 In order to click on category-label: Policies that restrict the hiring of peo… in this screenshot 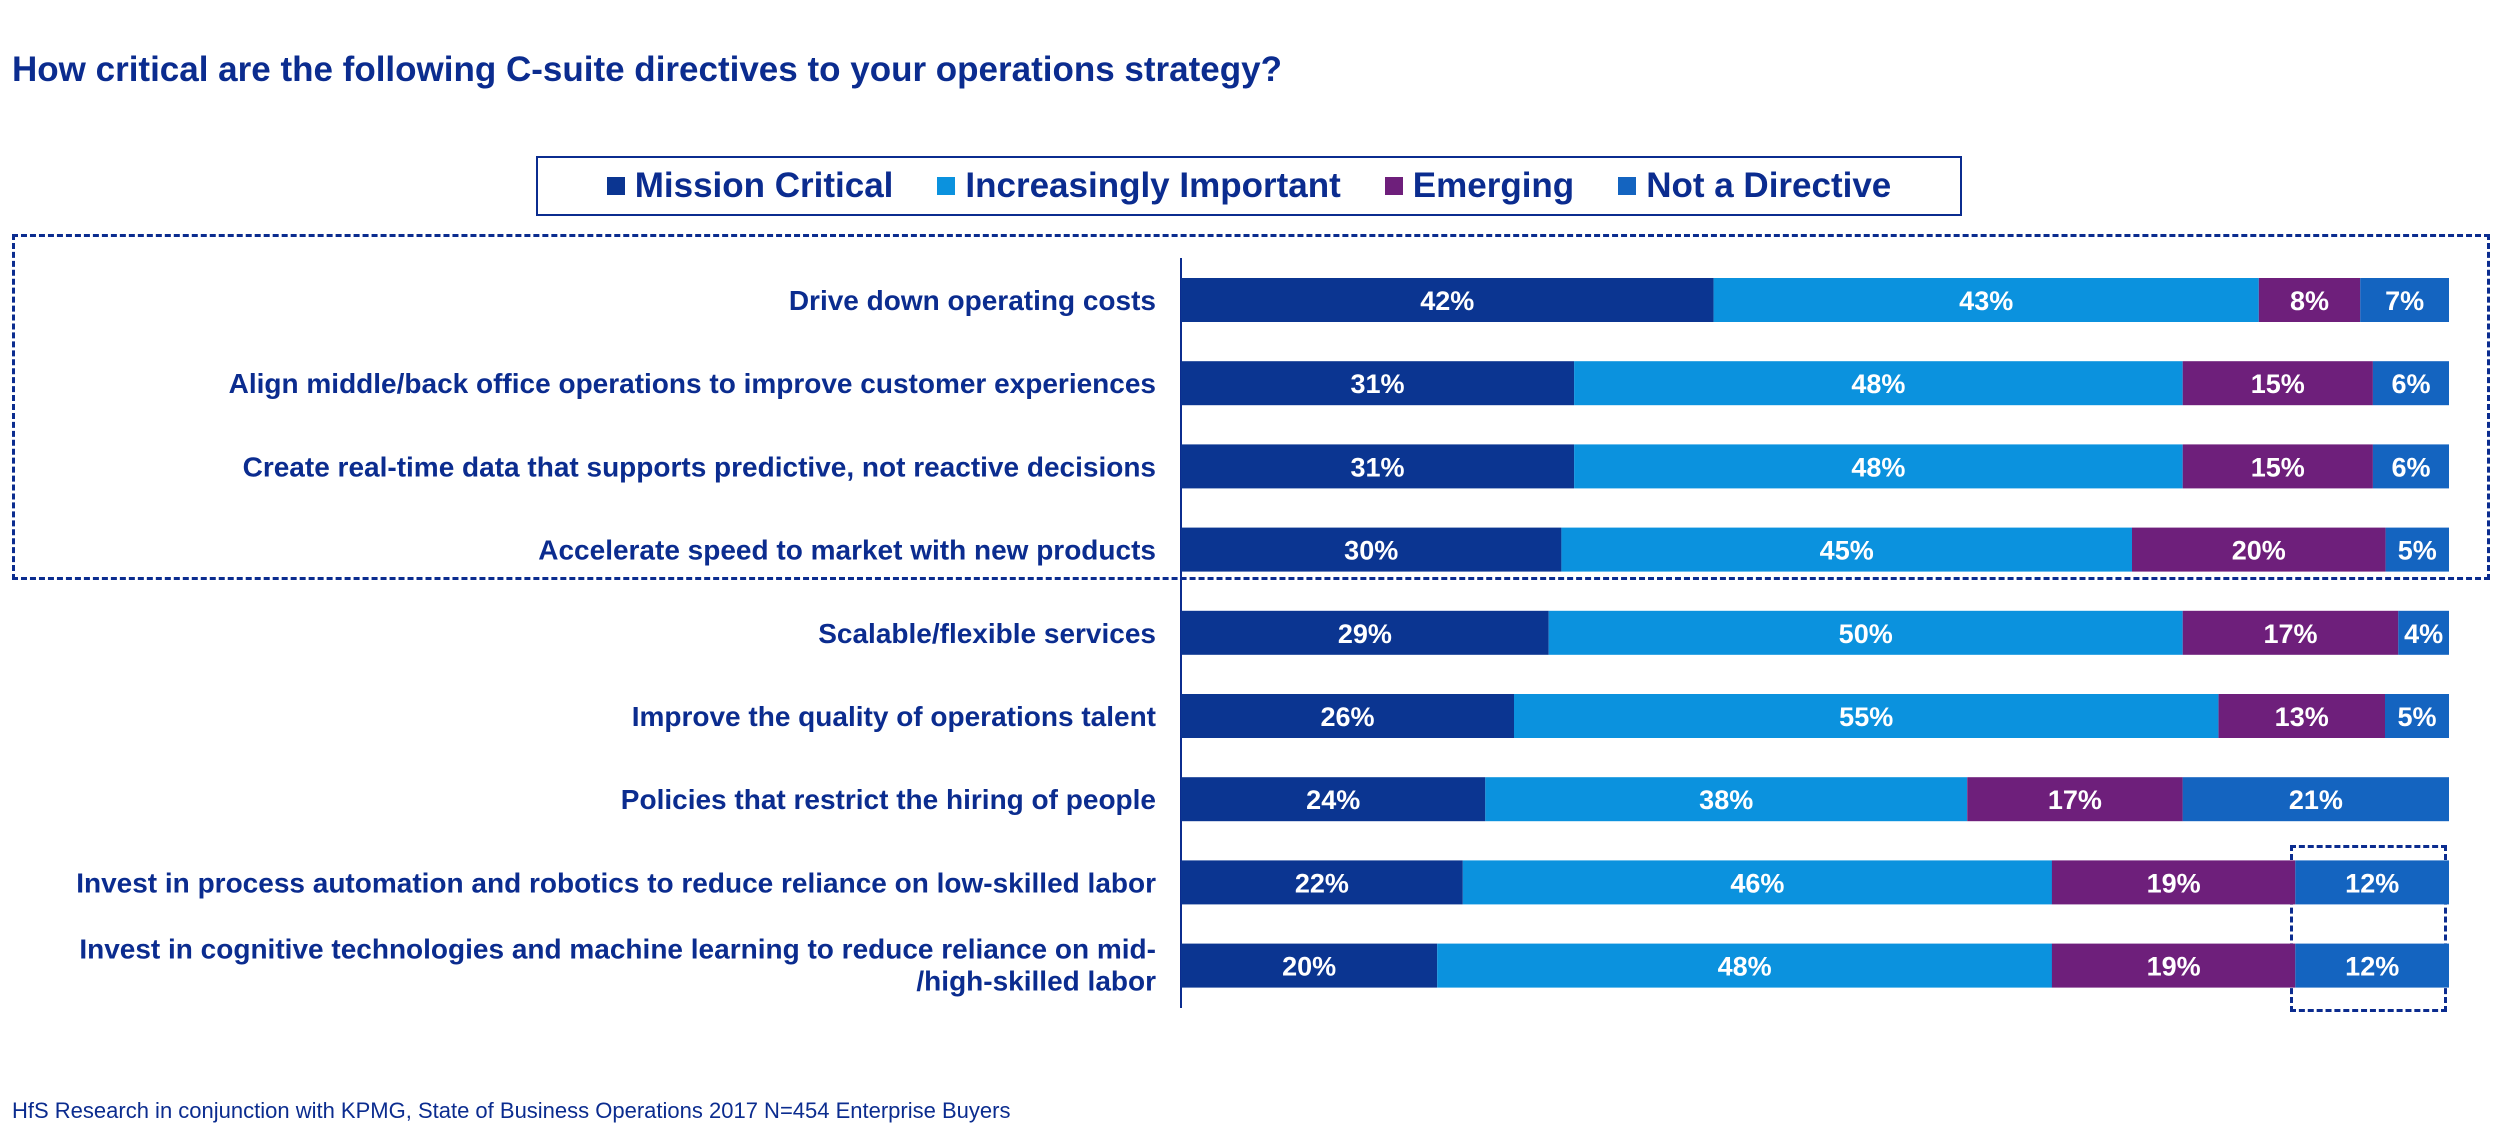, I will do `click(888, 799)`.